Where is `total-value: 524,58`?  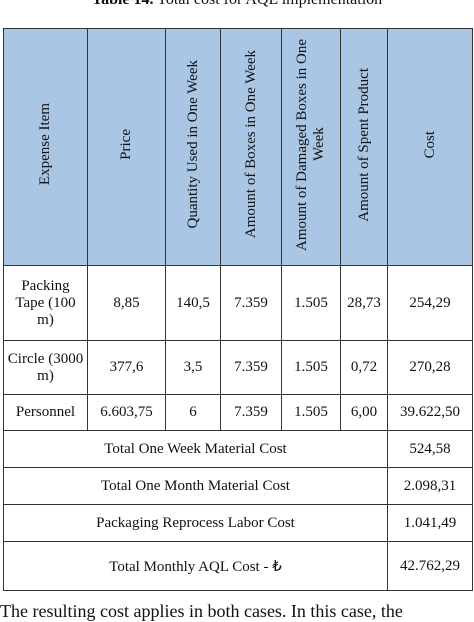 total-value: 524,58 is located at coordinates (430, 449).